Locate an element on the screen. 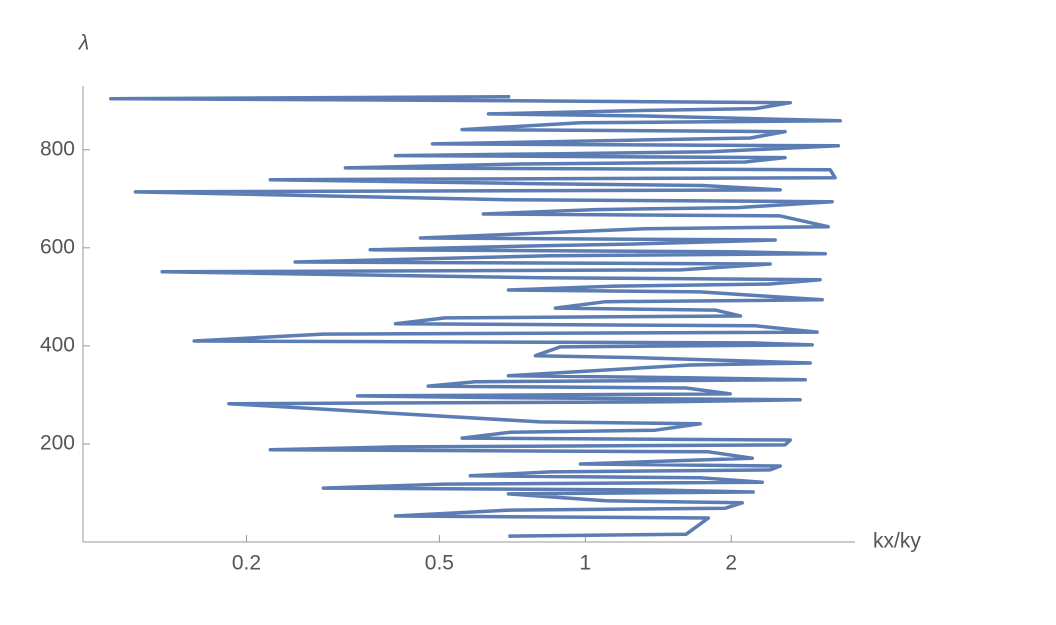  x-tick-label: 0.2 is located at coordinates (246, 563).